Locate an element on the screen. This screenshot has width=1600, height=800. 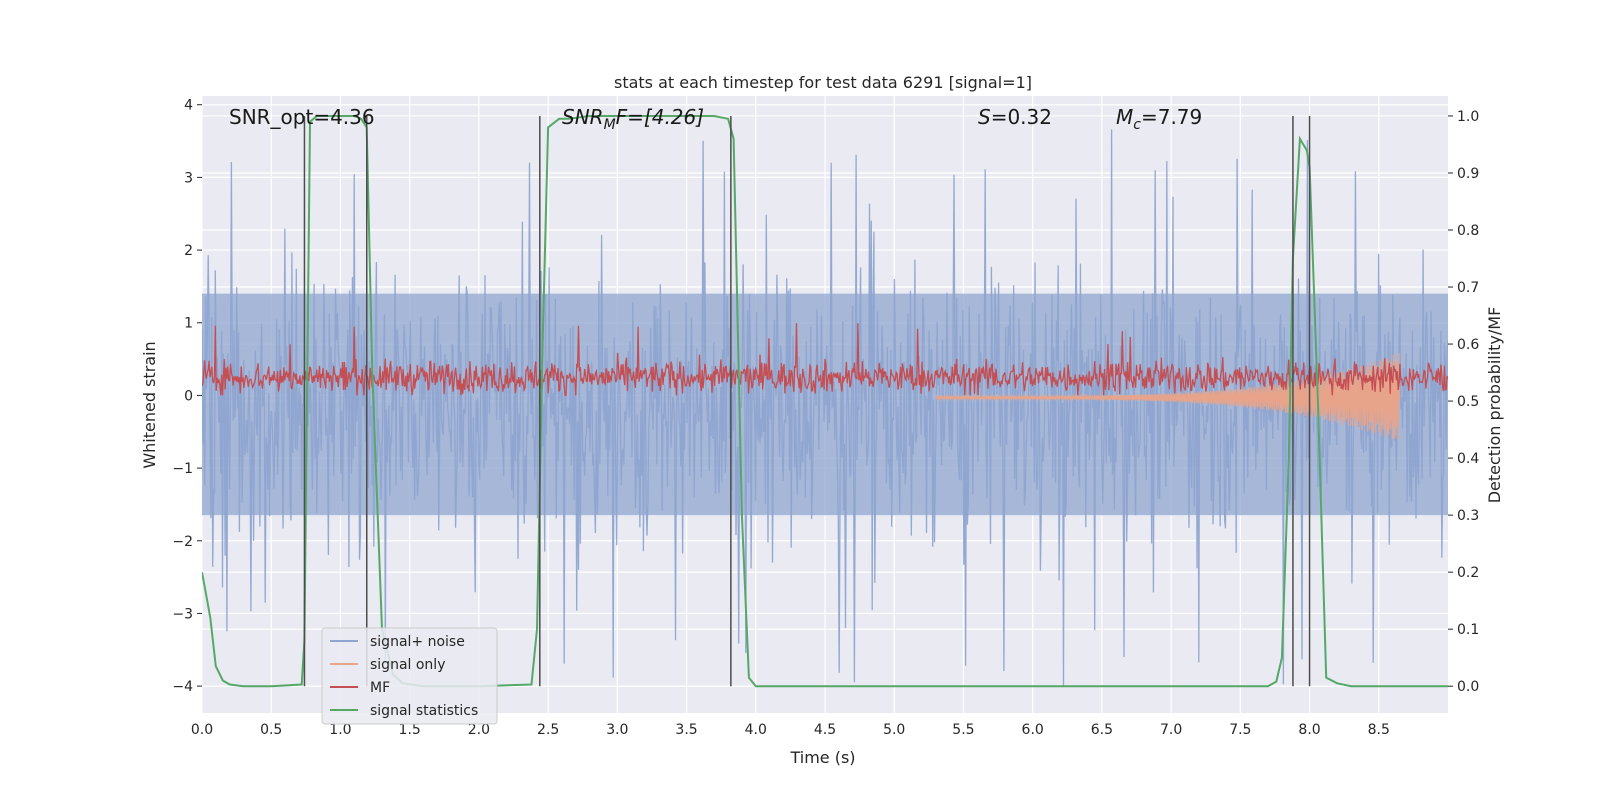
x-tick-label: 0.5 is located at coordinates (271, 730).